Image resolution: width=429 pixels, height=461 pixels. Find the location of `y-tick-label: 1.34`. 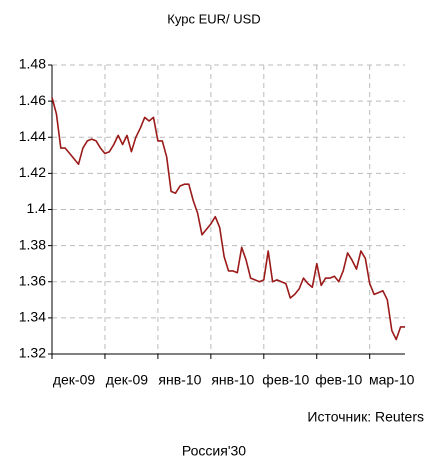

y-tick-label: 1.34 is located at coordinates (32, 317).